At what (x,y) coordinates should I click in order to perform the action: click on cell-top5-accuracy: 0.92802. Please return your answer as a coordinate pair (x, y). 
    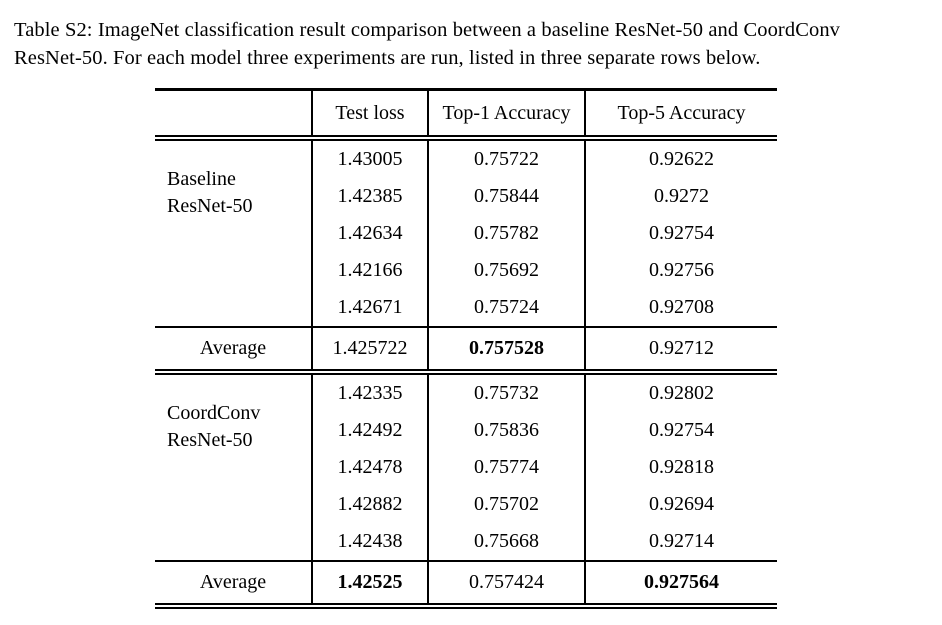
    Looking at the image, I should click on (680, 392).